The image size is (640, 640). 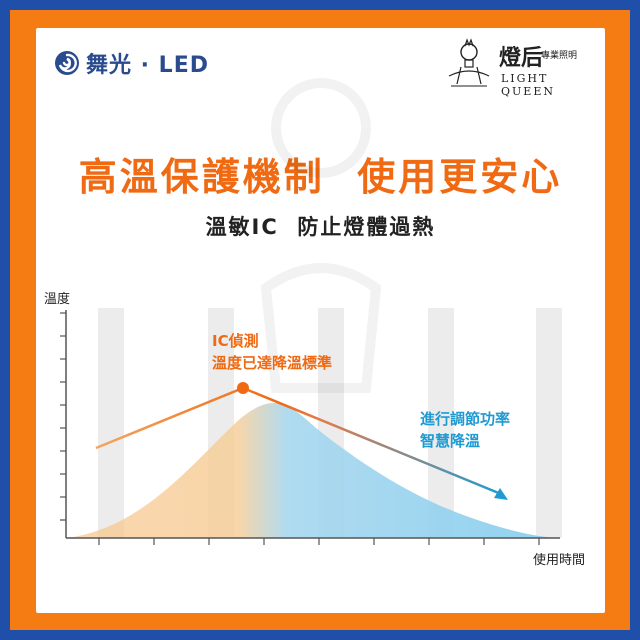 What do you see at coordinates (559, 56) in the screenshot?
I see `light-queen-sub: 專業照明` at bounding box center [559, 56].